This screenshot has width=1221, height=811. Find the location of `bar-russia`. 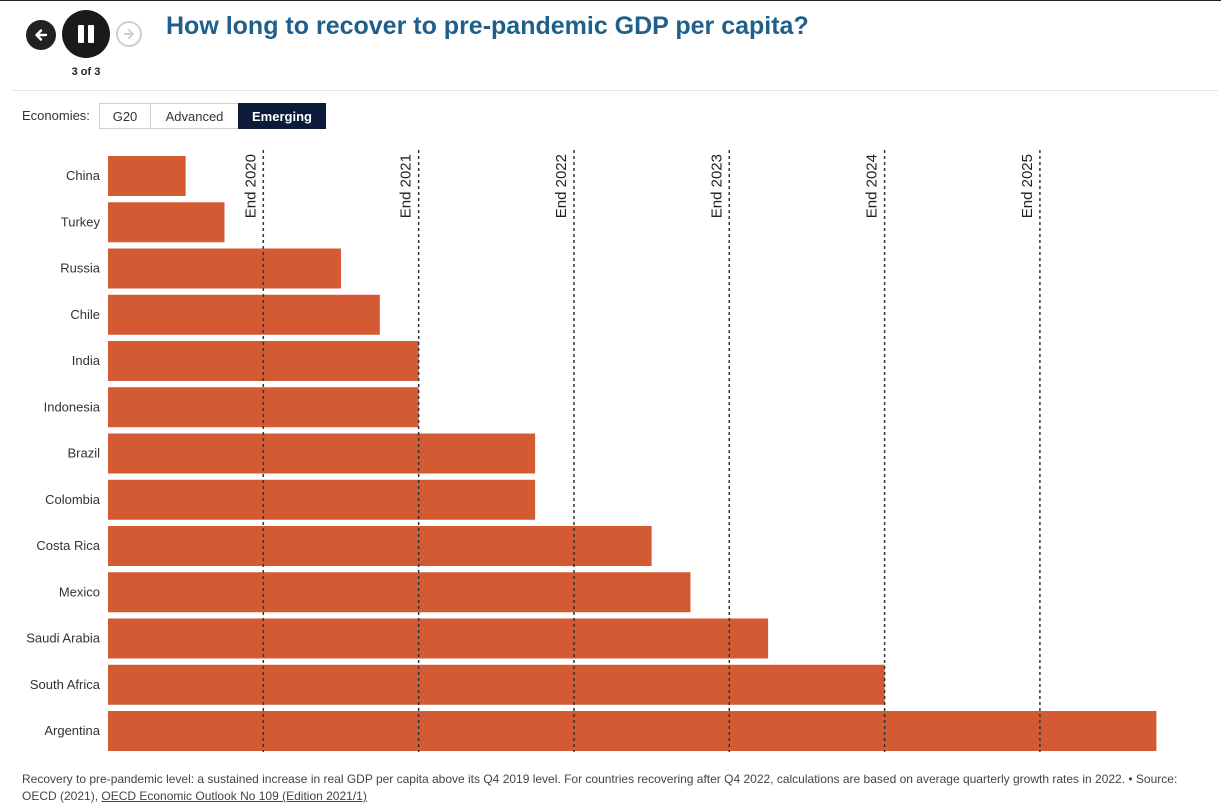

bar-russia is located at coordinates (224, 268).